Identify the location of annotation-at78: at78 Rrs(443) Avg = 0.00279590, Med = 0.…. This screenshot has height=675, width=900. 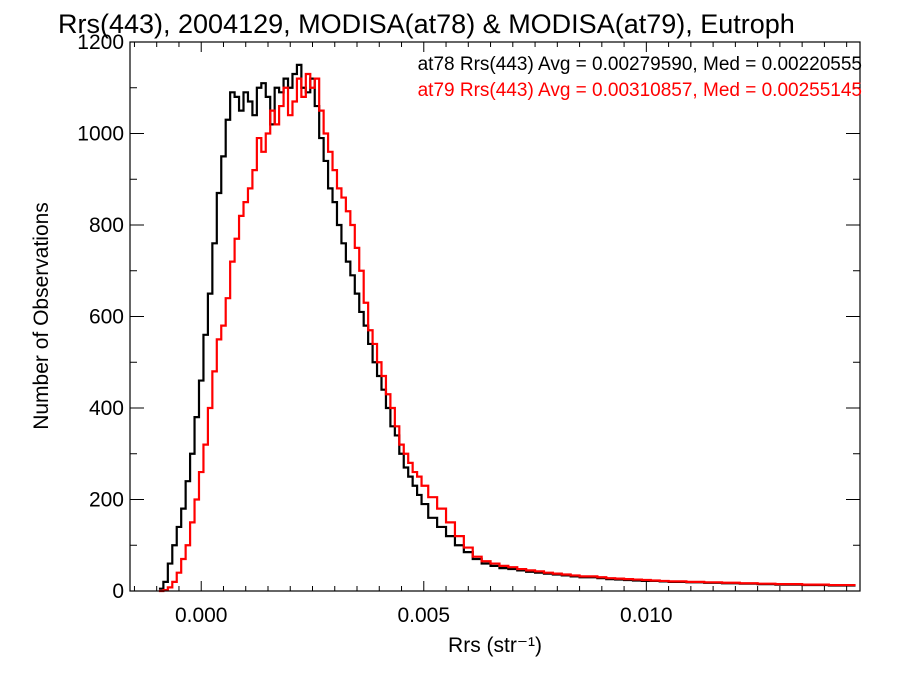
(640, 64).